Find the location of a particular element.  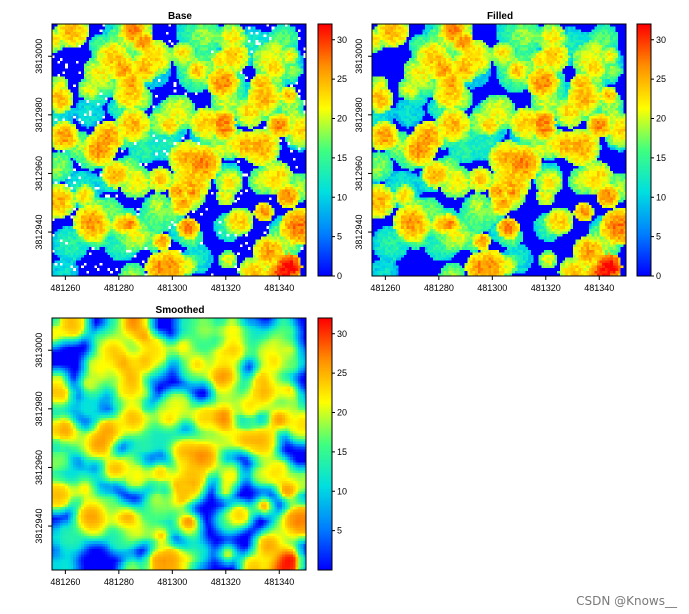

chart-title: Base is located at coordinates (180, 16).